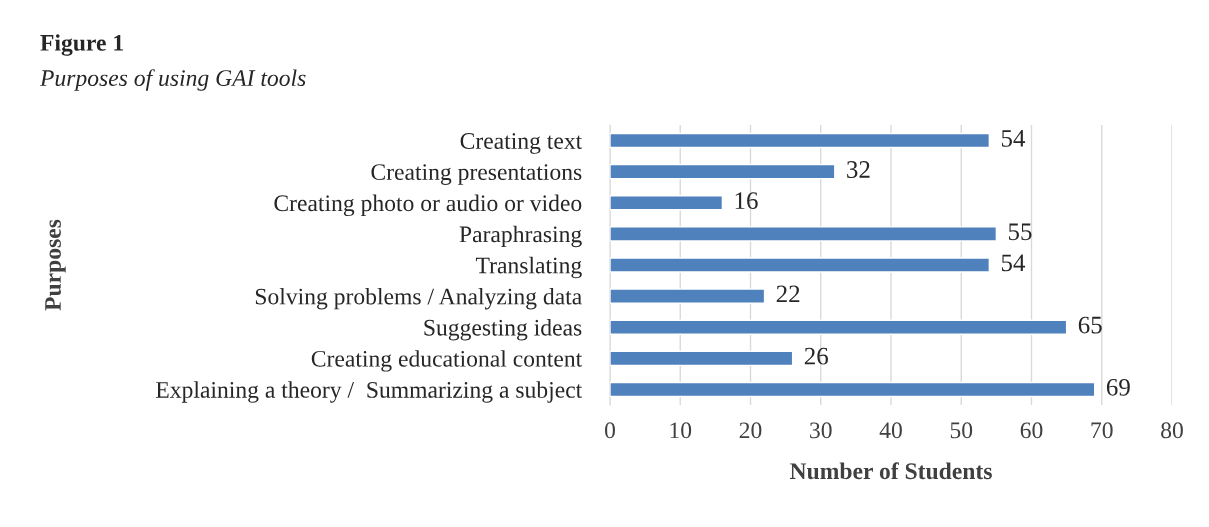 This screenshot has height=527, width=1209. What do you see at coordinates (610, 430) in the screenshot?
I see `x-tick-label: 0` at bounding box center [610, 430].